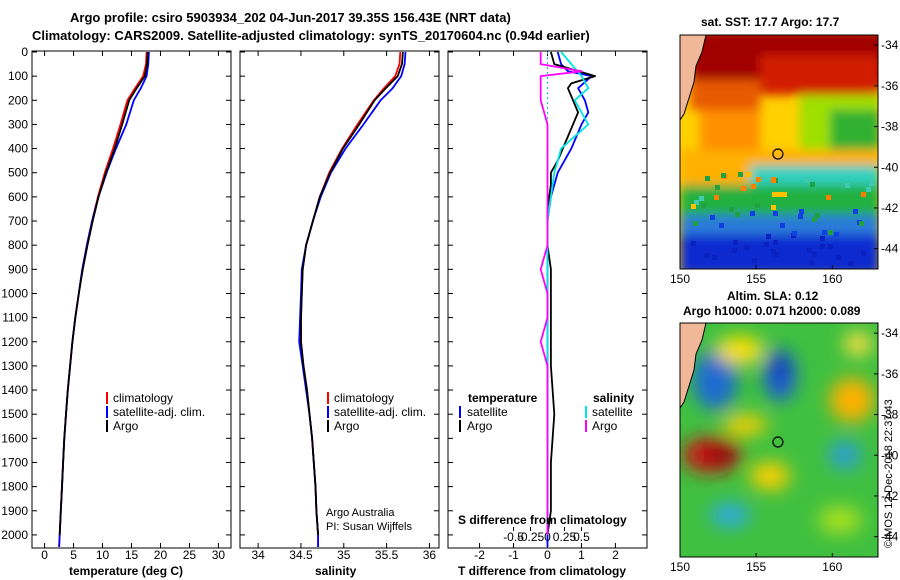  What do you see at coordinates (852, 400) in the screenshot?
I see `sla-blob-orange-east` at bounding box center [852, 400].